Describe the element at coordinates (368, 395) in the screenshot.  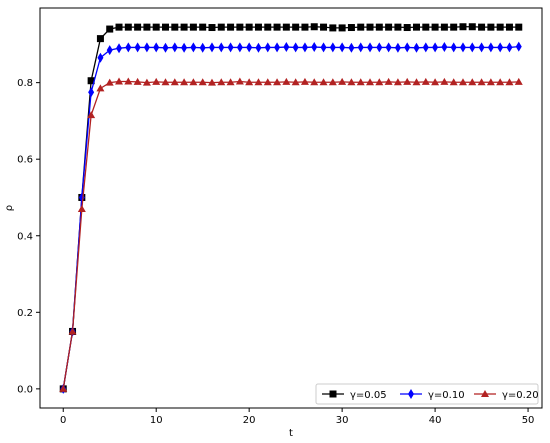
I see `legend-label-gamma-0-05: γ=0.05` at that location.